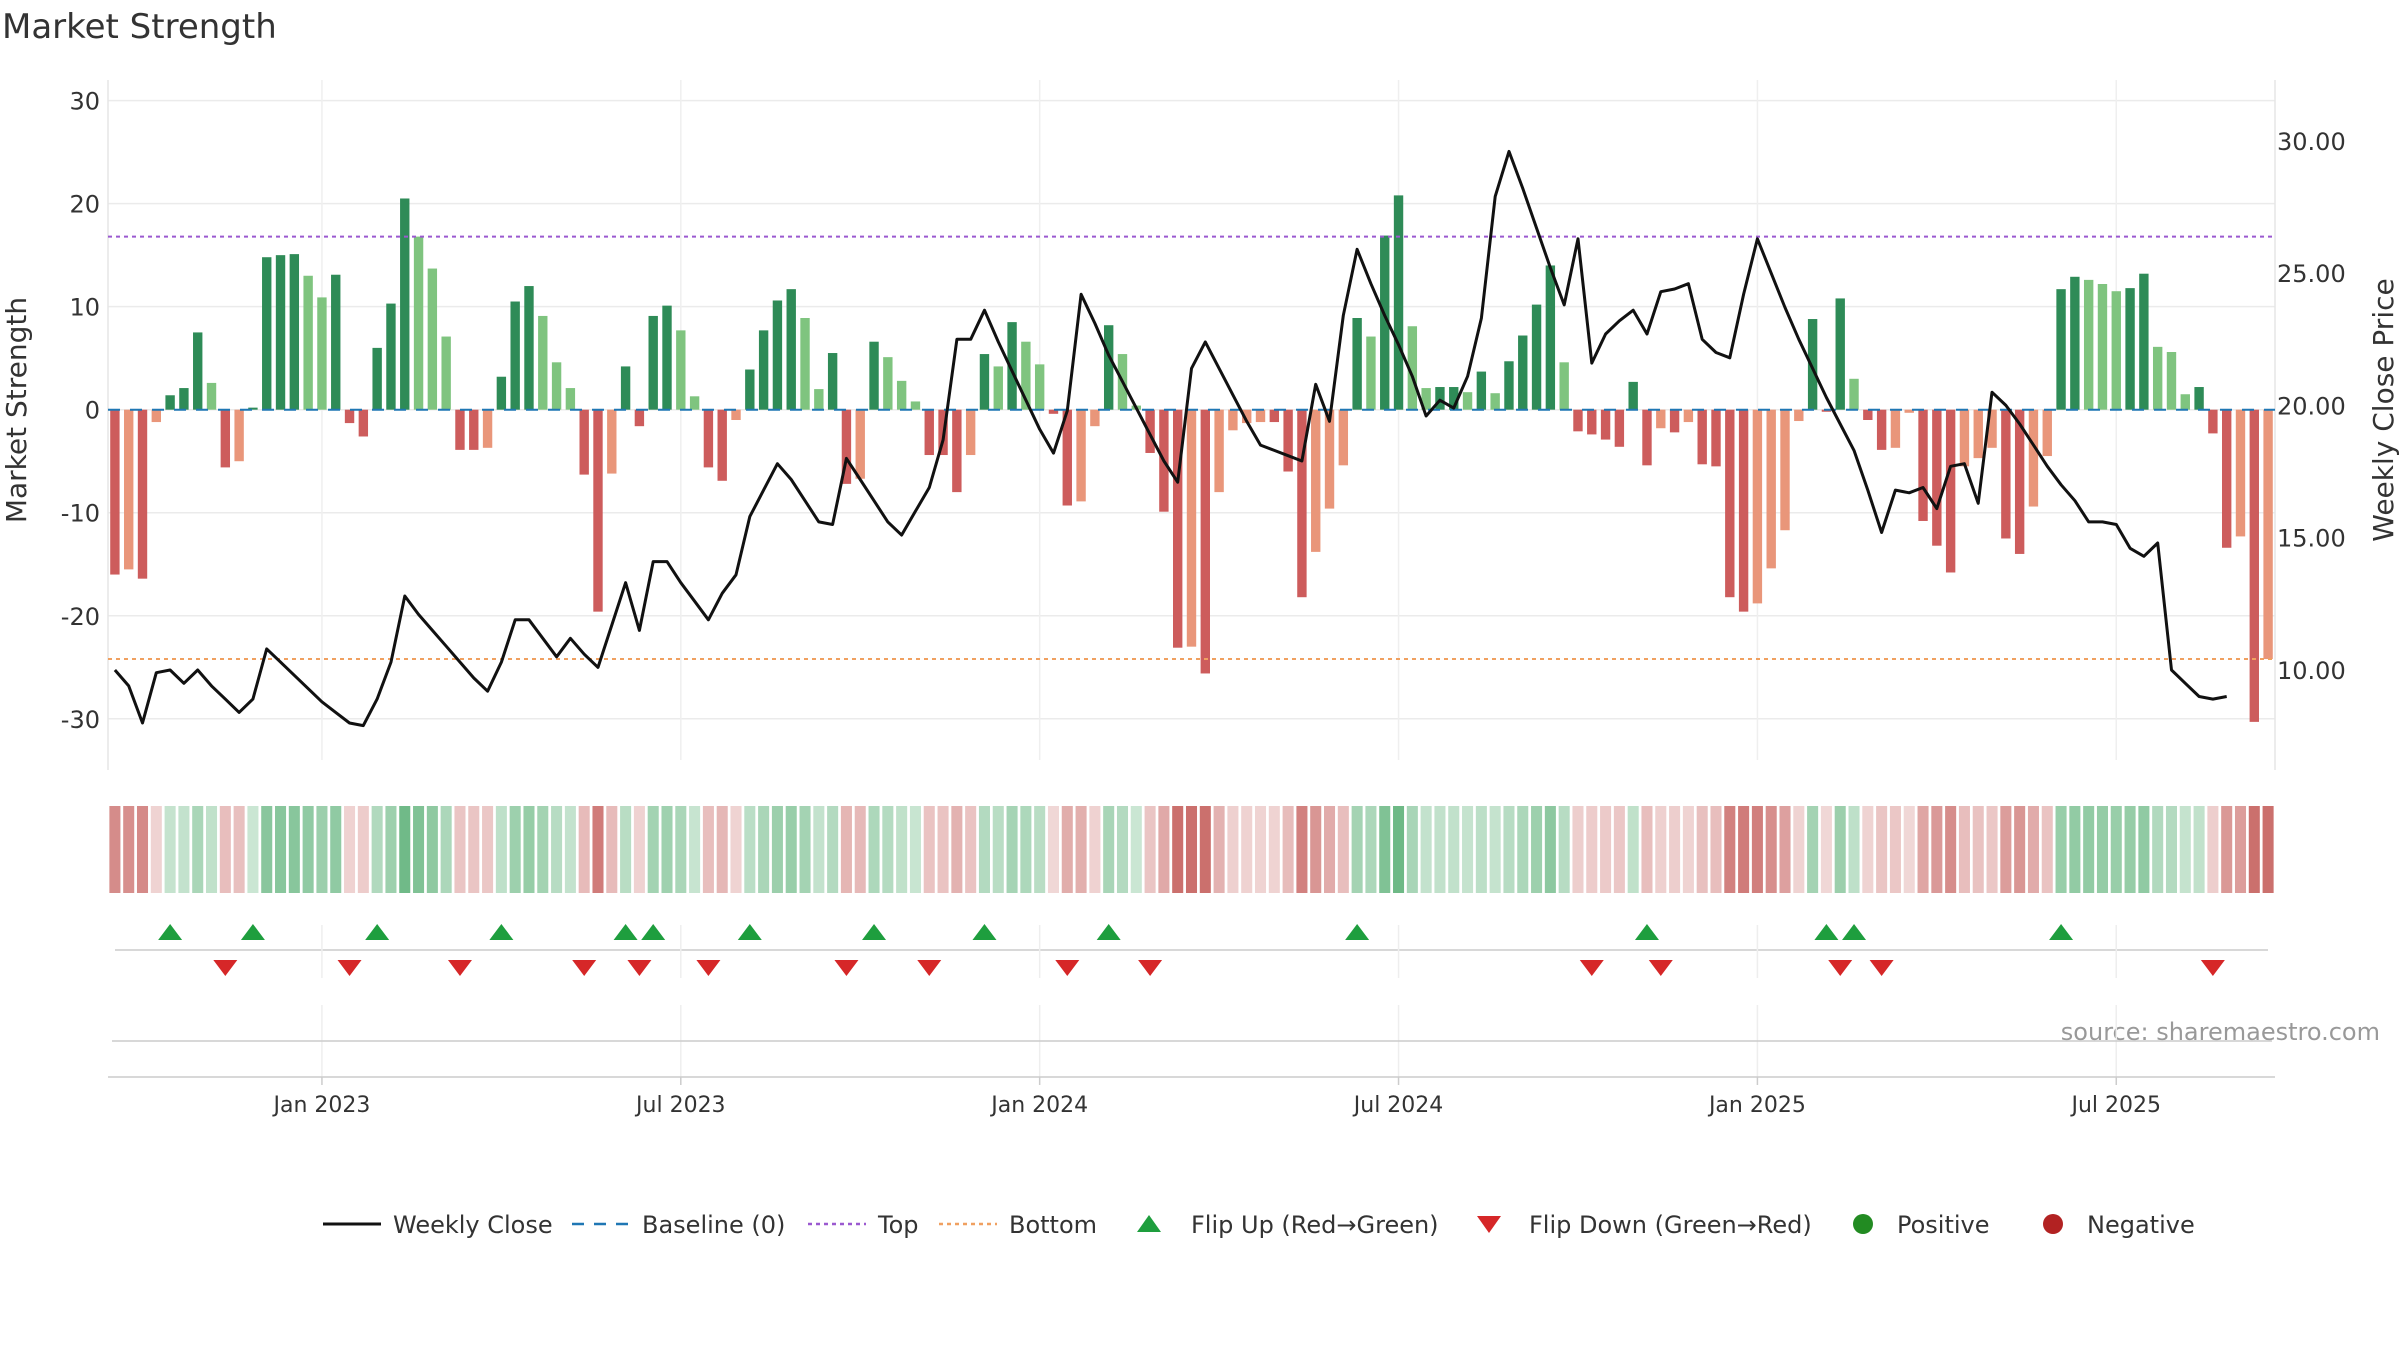 The height and width of the screenshot is (1350, 2400). What do you see at coordinates (2311, 539) in the screenshot?
I see `y-right-tick-label: 15.00` at bounding box center [2311, 539].